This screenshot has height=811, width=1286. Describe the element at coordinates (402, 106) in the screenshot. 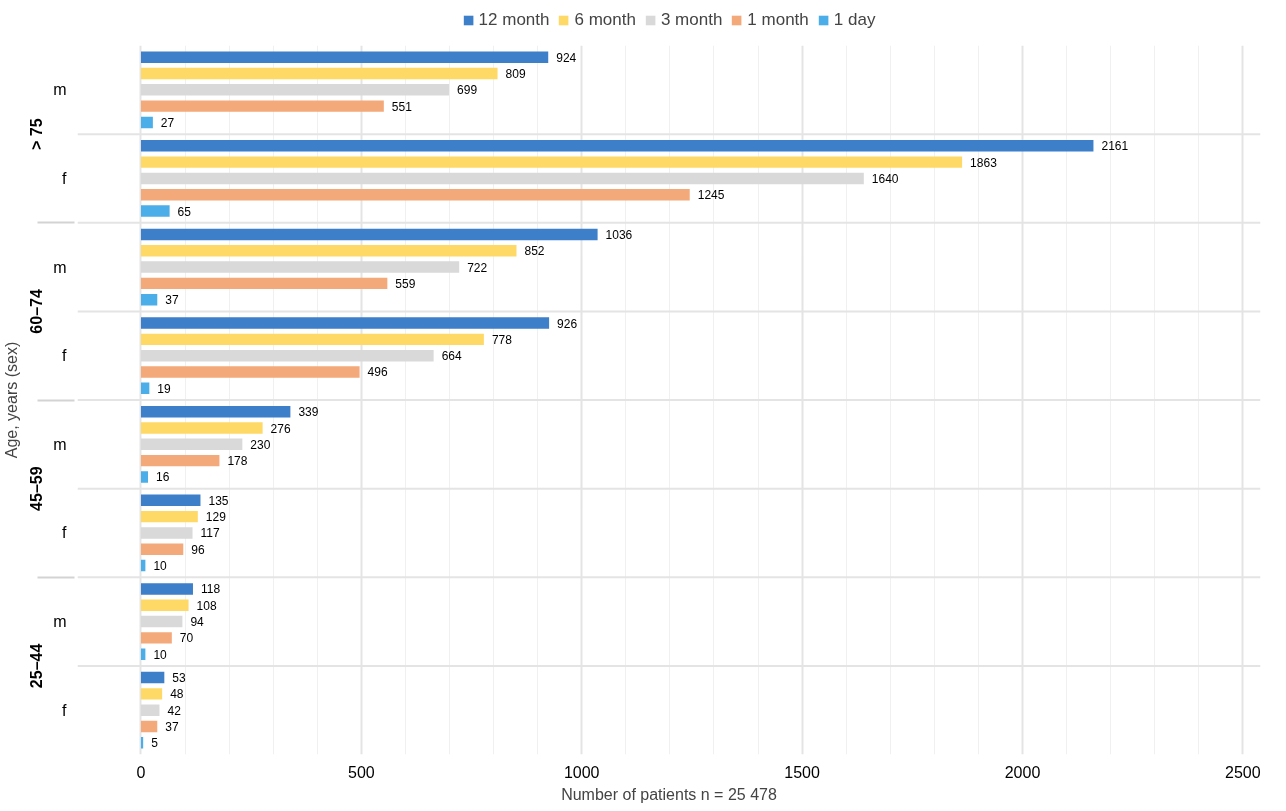

I see `data-label: 551` at that location.